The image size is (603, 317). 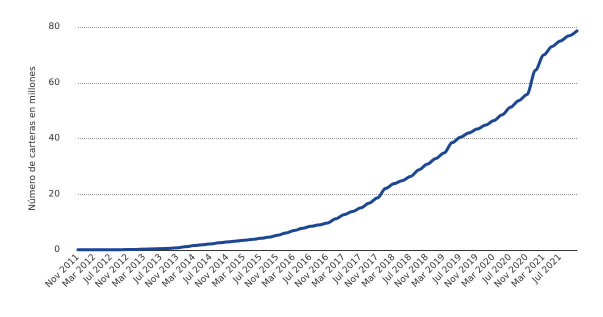 I want to click on y-tick-label: 20, so click(x=54, y=194).